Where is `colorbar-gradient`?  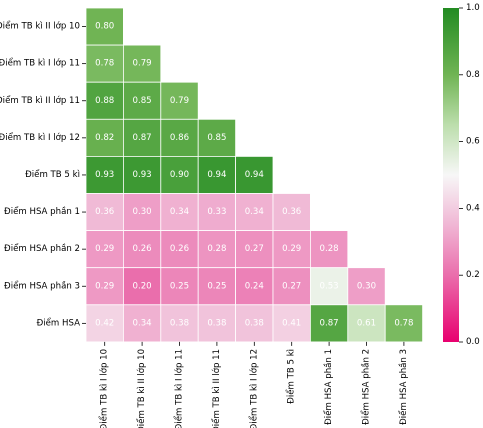
colorbar-gradient is located at coordinates (451, 175).